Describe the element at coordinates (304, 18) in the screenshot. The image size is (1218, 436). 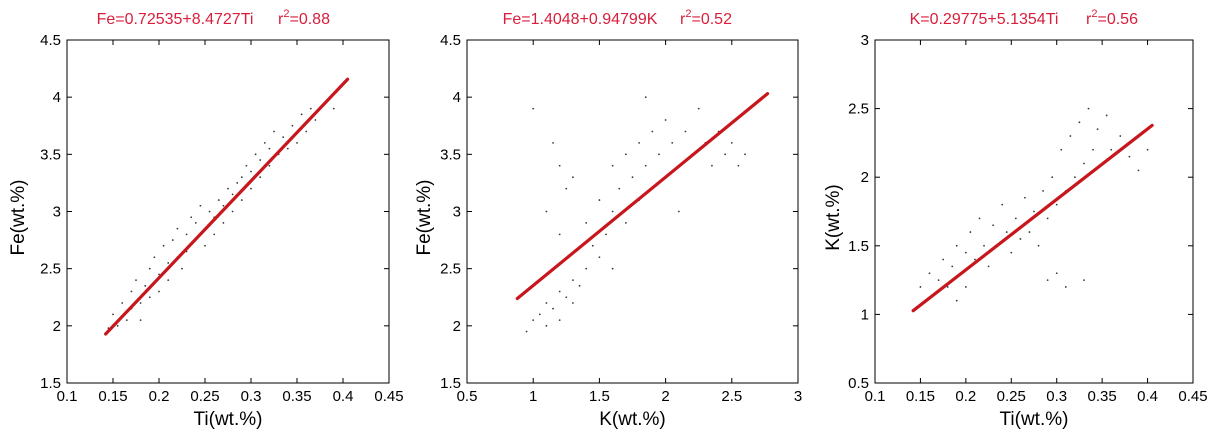
I see `r-squared-label: r2=0.88` at that location.